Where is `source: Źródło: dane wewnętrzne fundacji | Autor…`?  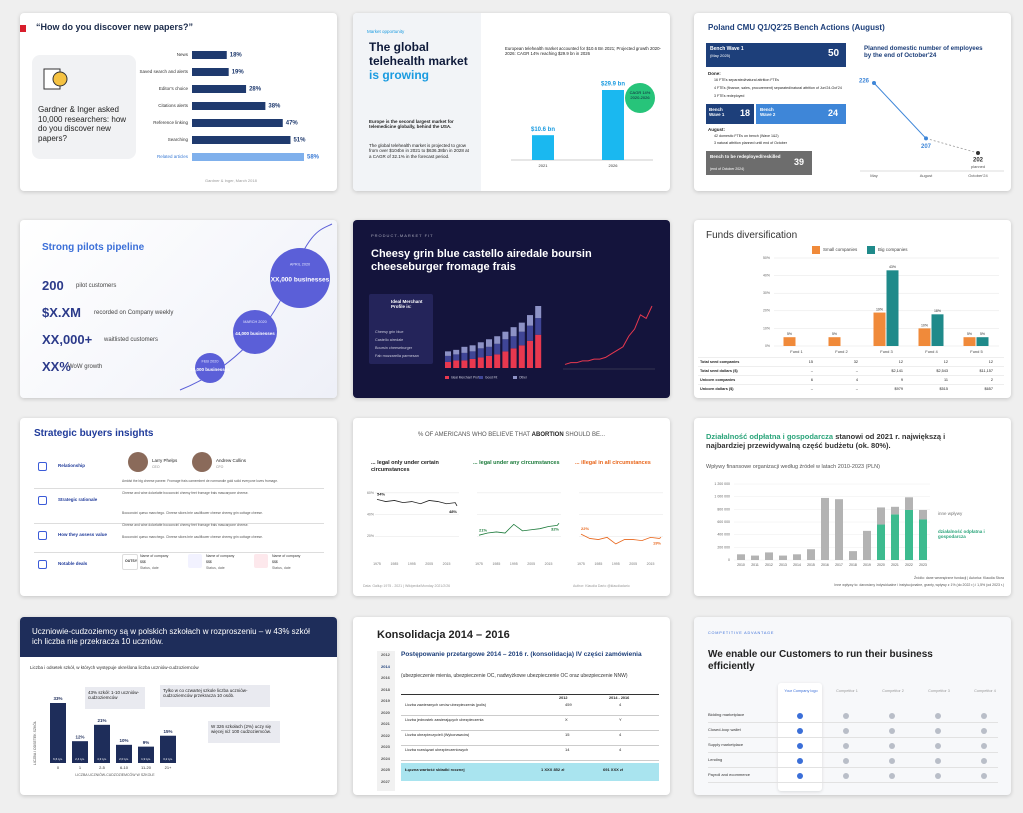
source: Źródło: dane wewnętrzne fundacji | Autor… is located at coordinates (958, 578).